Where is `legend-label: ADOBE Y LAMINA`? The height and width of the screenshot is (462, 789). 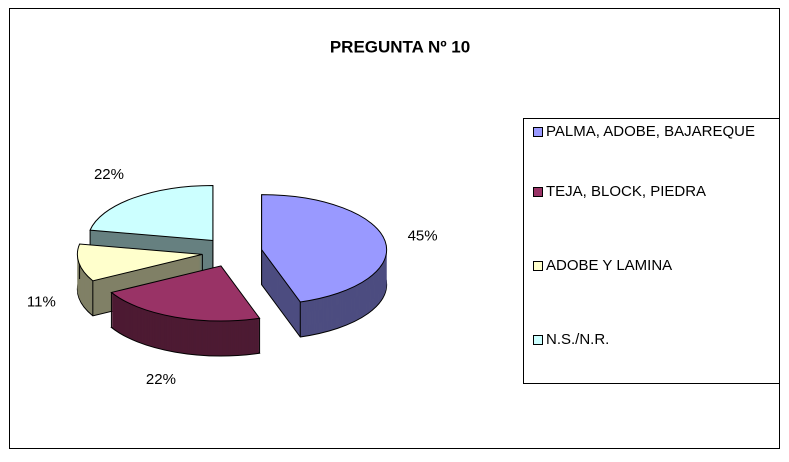
legend-label: ADOBE Y LAMINA is located at coordinates (609, 265).